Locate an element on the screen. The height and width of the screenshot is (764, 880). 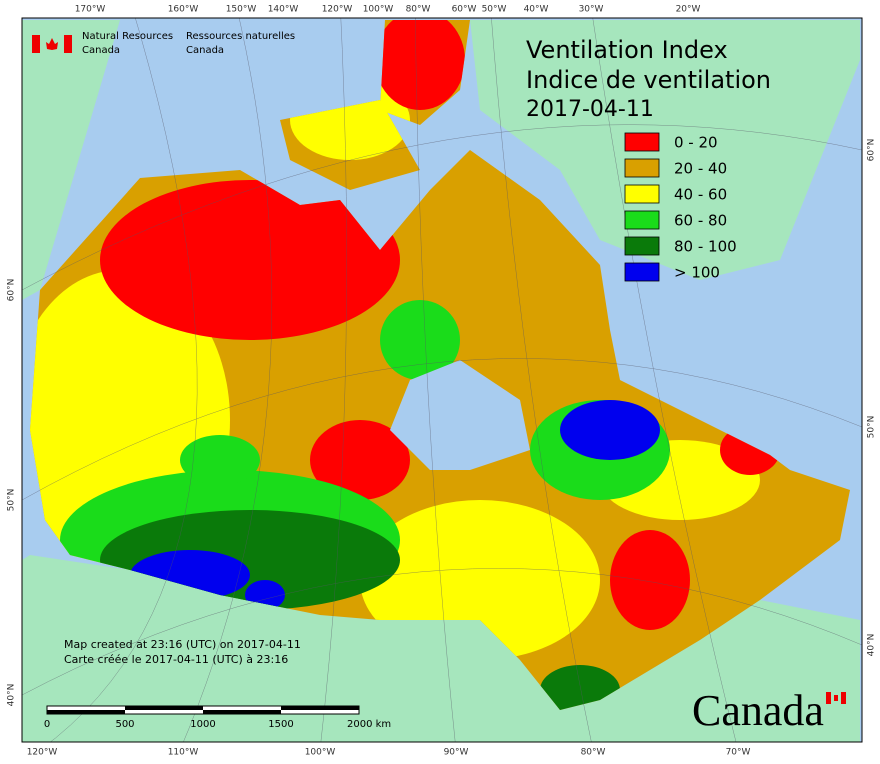
legend-label: 20 - 40 is located at coordinates (700, 169).